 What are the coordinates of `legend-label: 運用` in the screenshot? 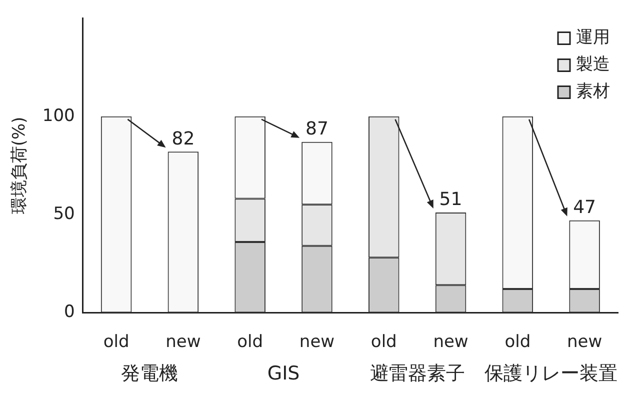 It's located at (593, 38).